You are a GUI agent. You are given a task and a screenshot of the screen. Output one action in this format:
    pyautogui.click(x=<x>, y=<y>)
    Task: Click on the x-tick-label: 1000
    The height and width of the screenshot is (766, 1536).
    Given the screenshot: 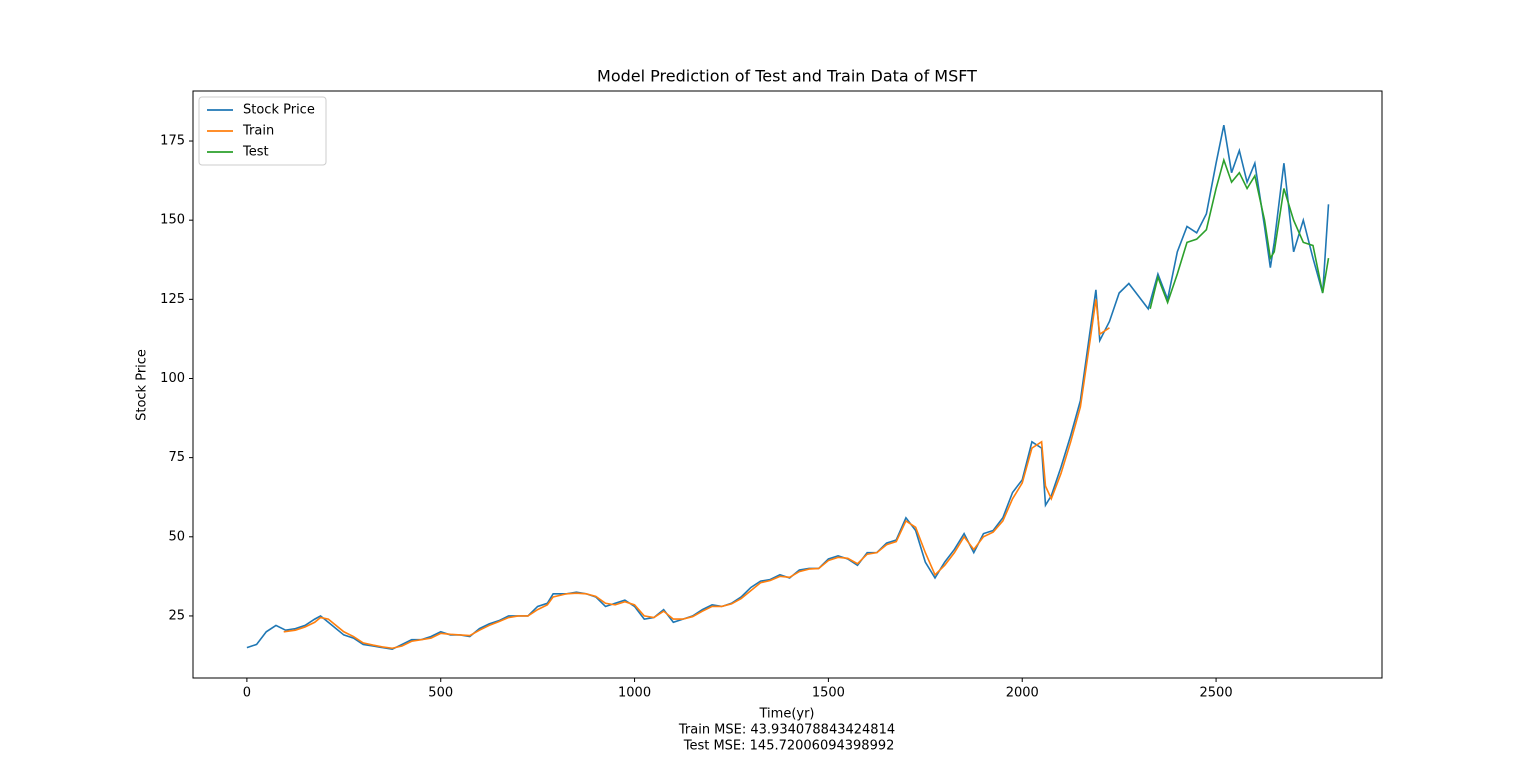 What is the action you would take?
    pyautogui.click(x=634, y=693)
    